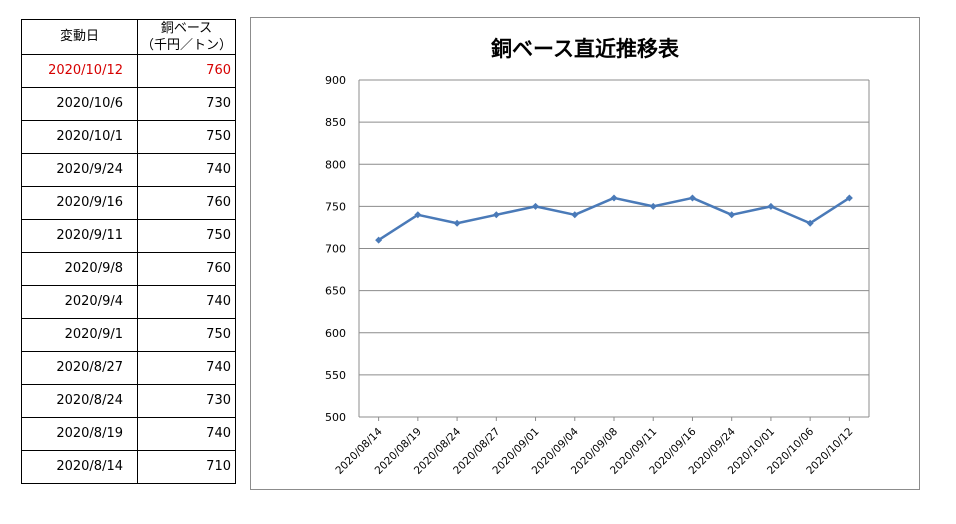 The image size is (956, 524). I want to click on table-row: 2020/9/1 750, so click(128, 335).